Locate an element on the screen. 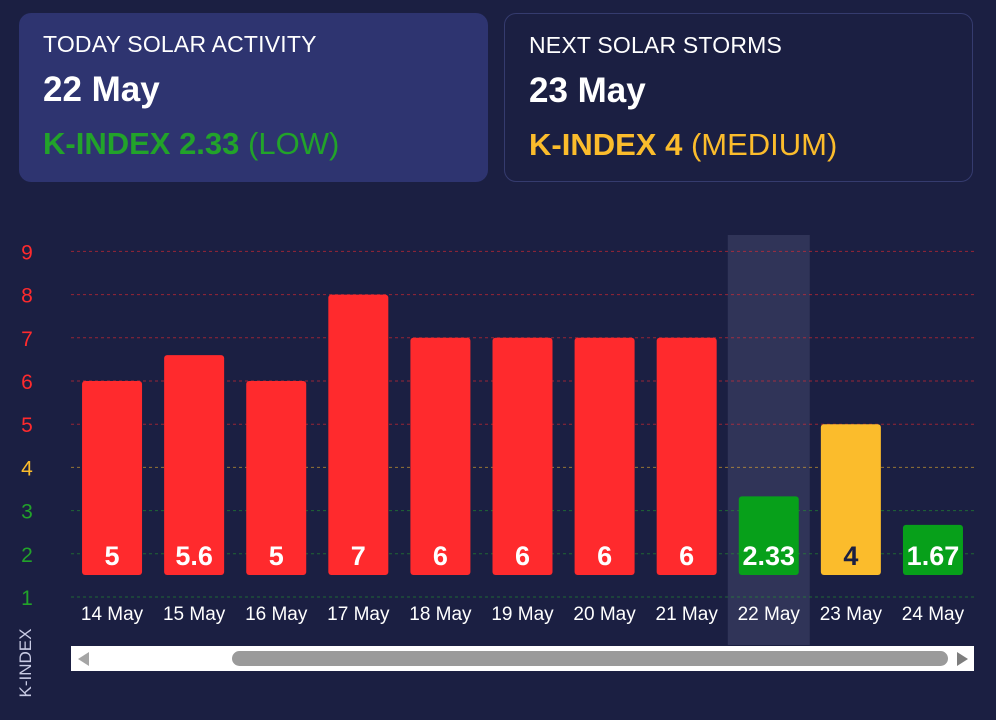 Image resolution: width=996 pixels, height=720 pixels. x-tick-label: 21 May is located at coordinates (687, 614).